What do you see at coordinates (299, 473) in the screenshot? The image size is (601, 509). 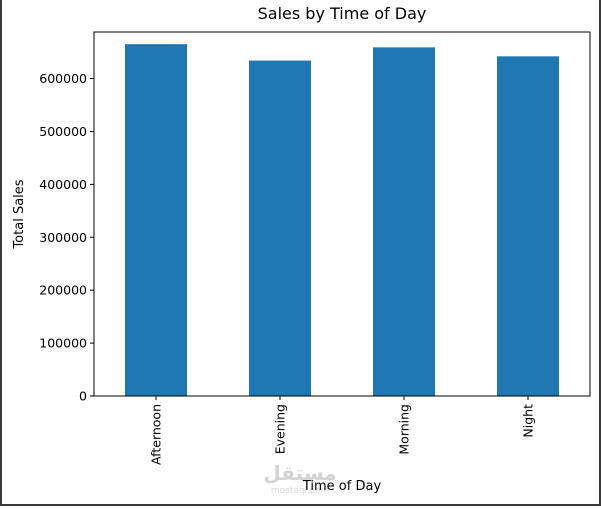 I see `watermark-text: مستقل` at bounding box center [299, 473].